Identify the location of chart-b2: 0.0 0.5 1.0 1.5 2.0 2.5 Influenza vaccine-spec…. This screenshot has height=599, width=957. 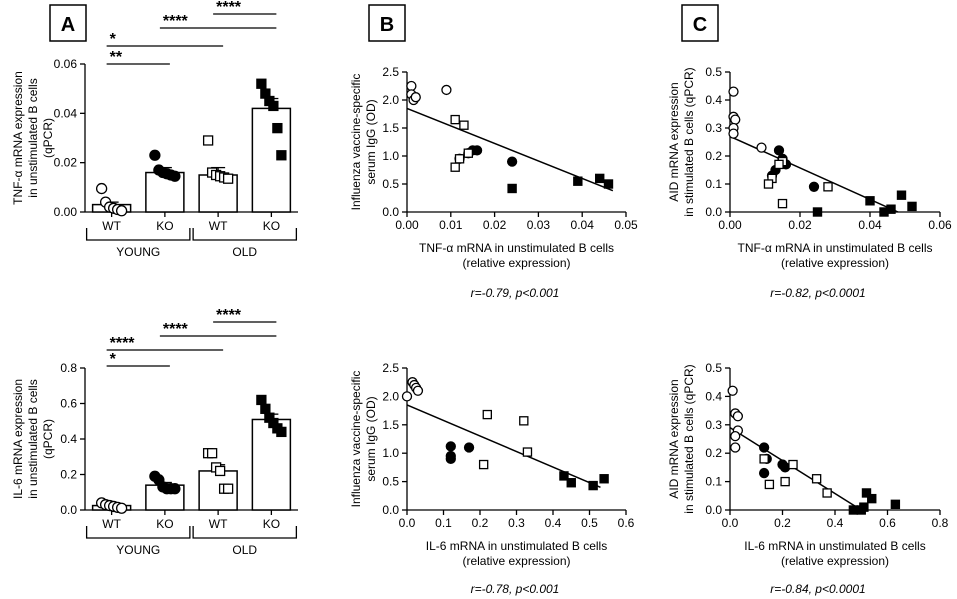
(492, 464).